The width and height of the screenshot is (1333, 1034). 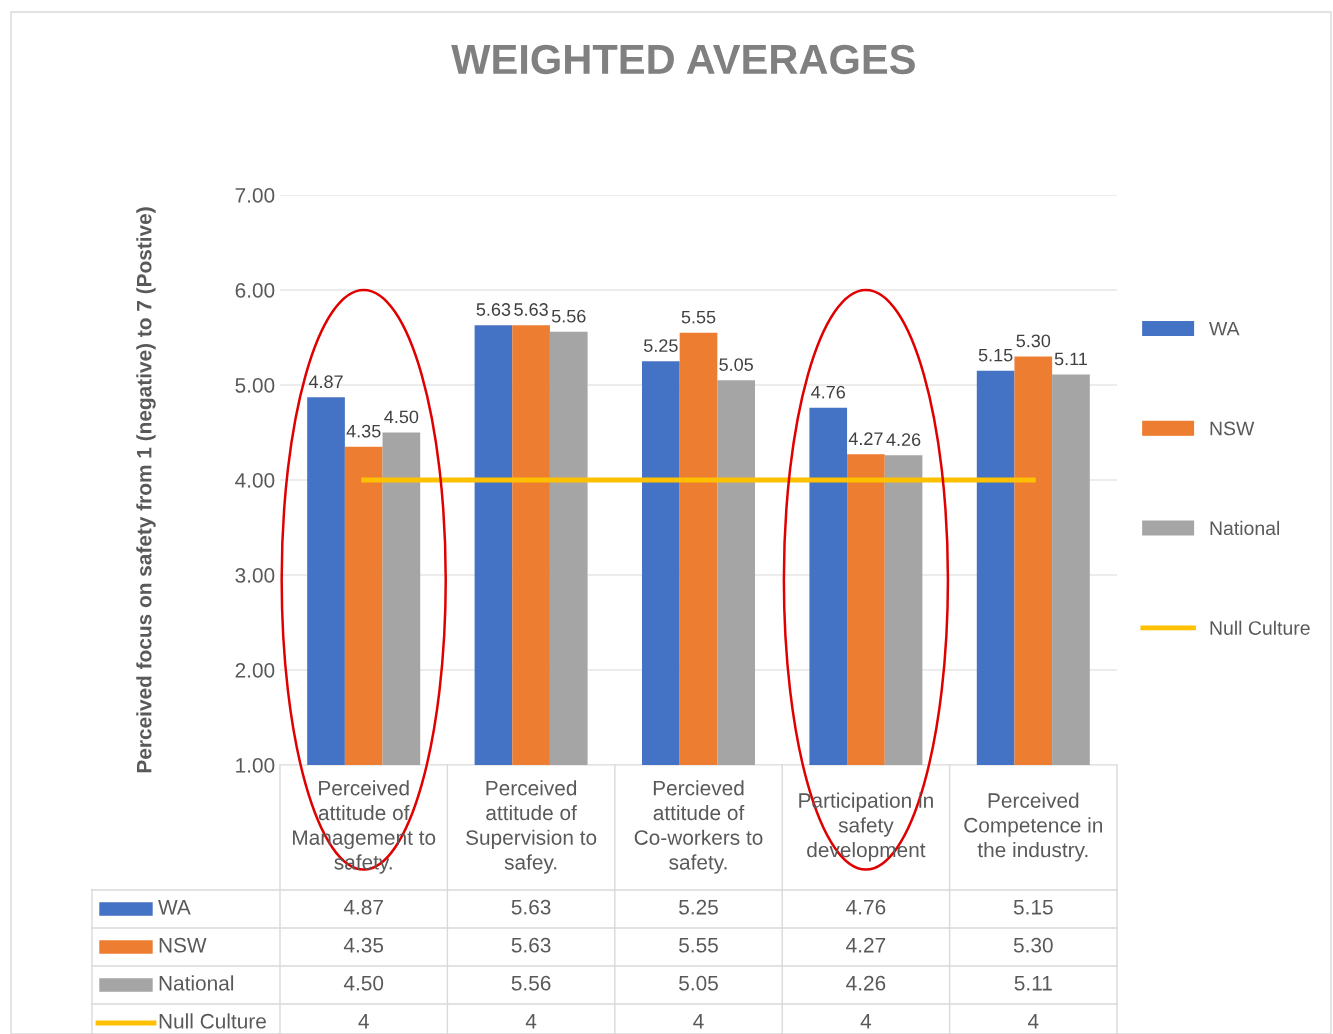 What do you see at coordinates (865, 438) in the screenshot?
I see `text: 4.27` at bounding box center [865, 438].